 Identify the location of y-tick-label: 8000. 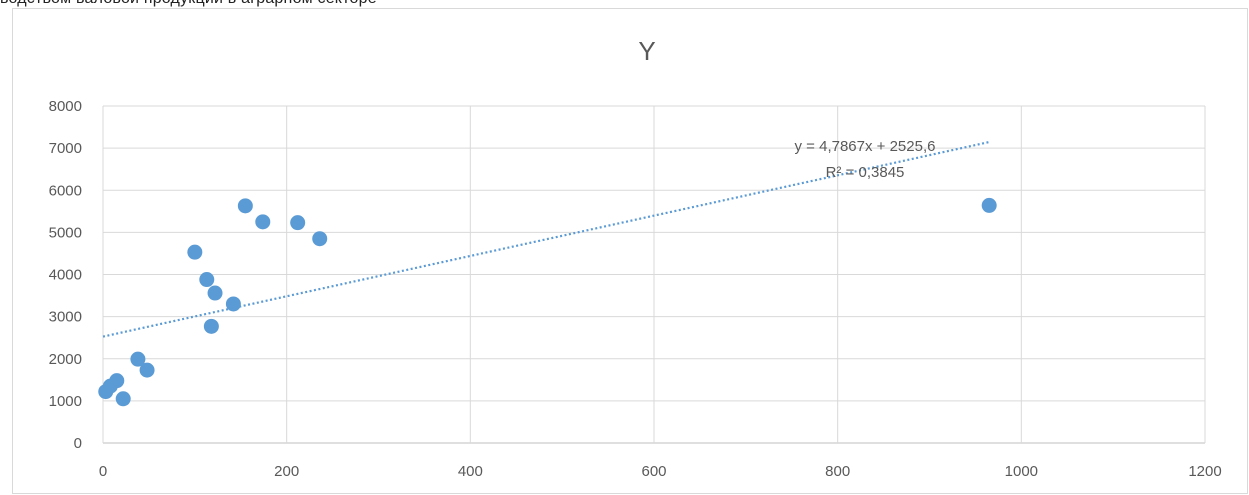
(65, 106).